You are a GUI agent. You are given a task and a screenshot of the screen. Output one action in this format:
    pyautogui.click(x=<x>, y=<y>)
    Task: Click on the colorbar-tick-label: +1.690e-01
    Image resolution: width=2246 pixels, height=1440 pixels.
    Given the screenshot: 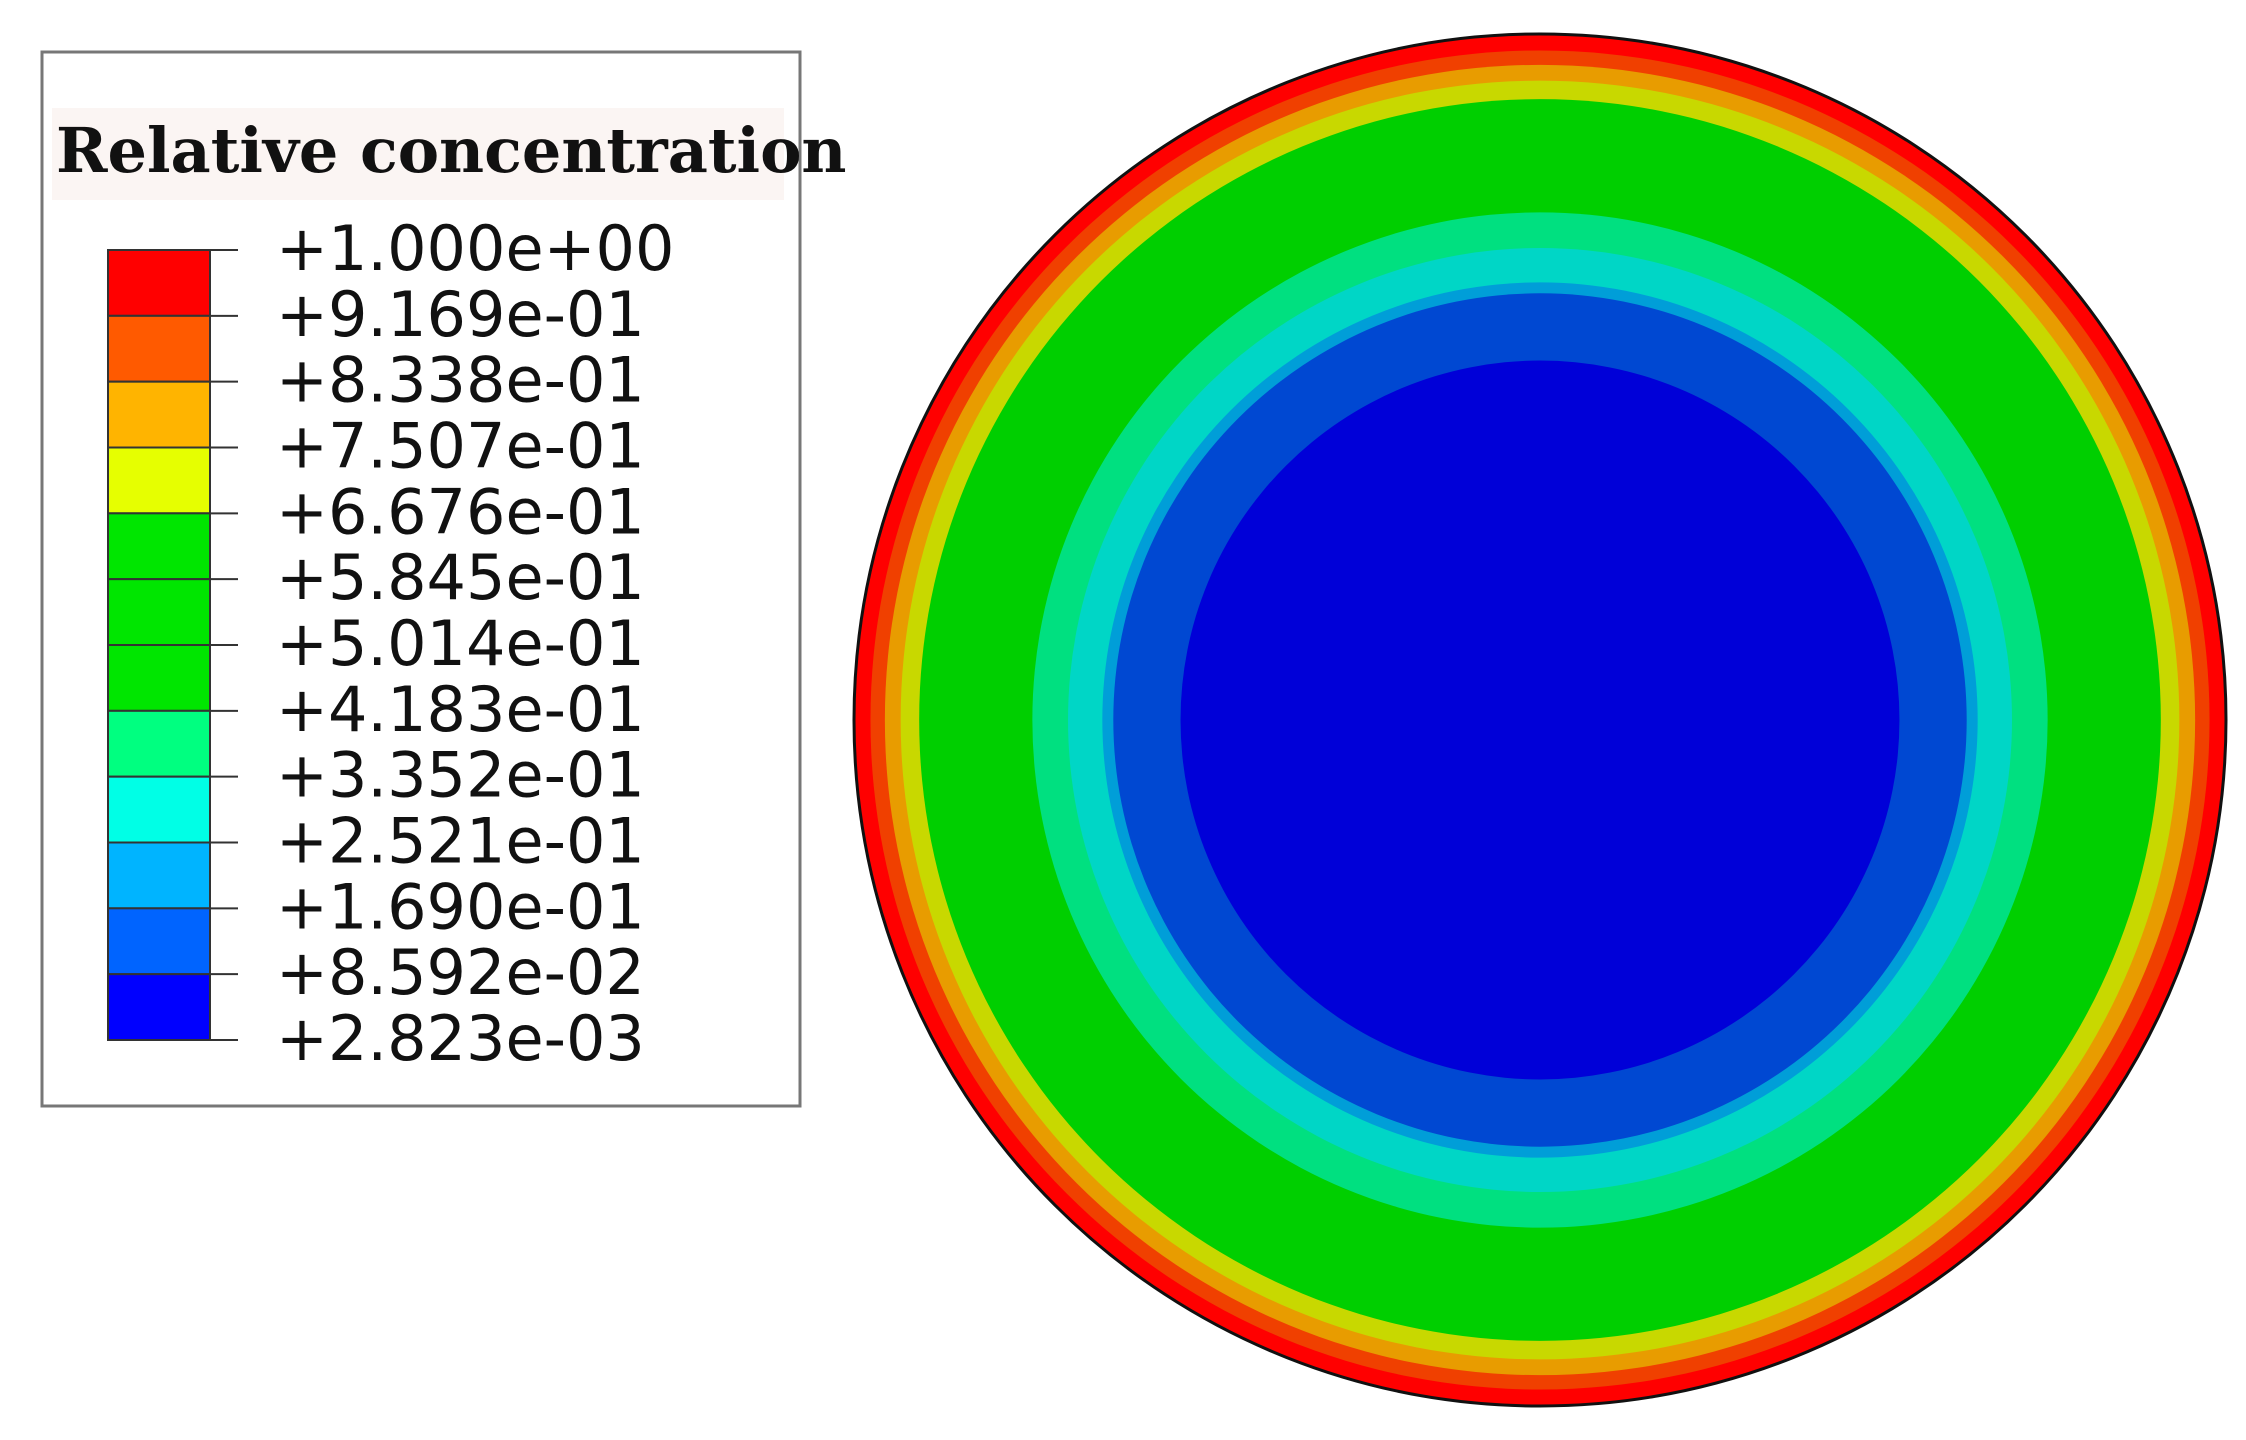 What is the action you would take?
    pyautogui.click(x=460, y=906)
    